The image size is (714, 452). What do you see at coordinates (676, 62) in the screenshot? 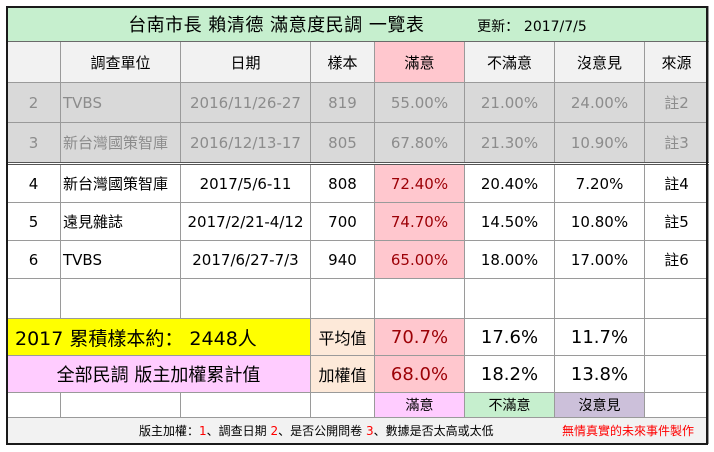
I see `header-cell: 來源` at bounding box center [676, 62].